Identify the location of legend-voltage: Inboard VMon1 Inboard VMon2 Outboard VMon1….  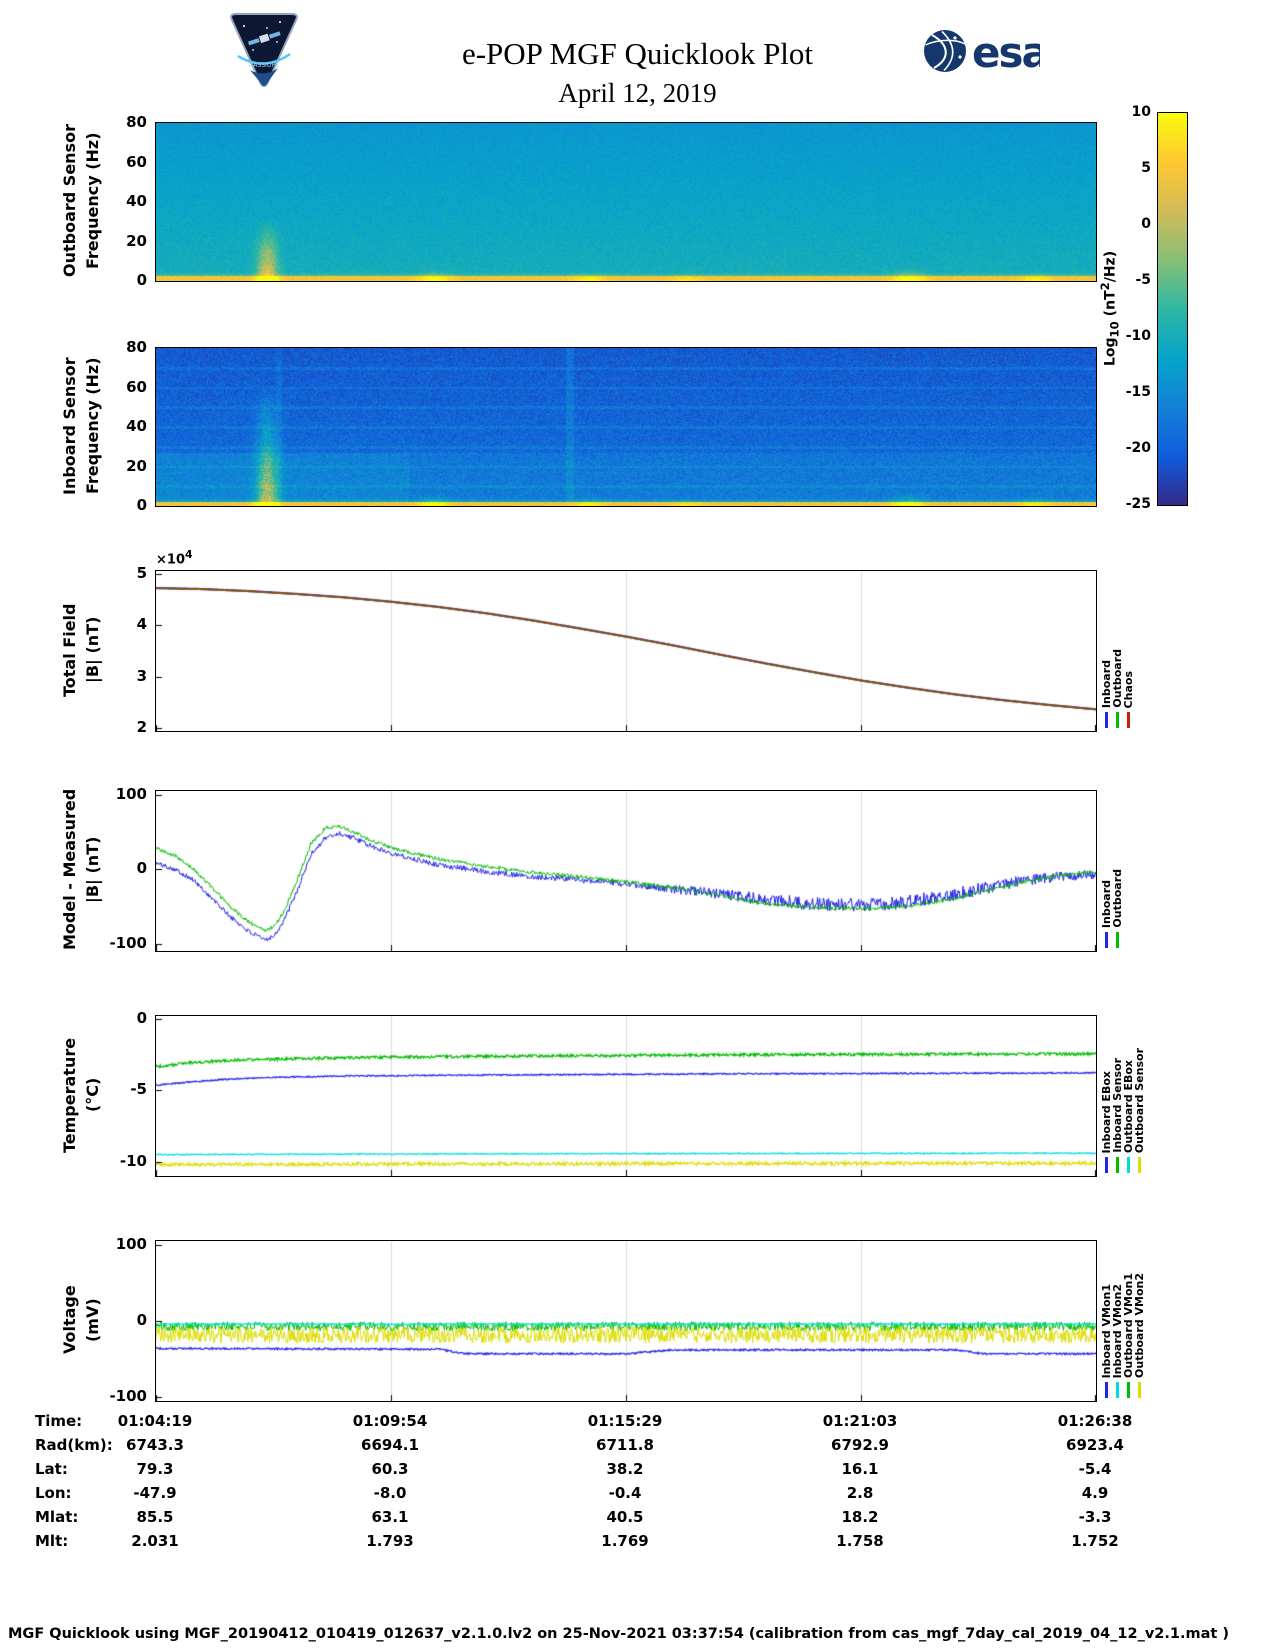
(1123, 1320).